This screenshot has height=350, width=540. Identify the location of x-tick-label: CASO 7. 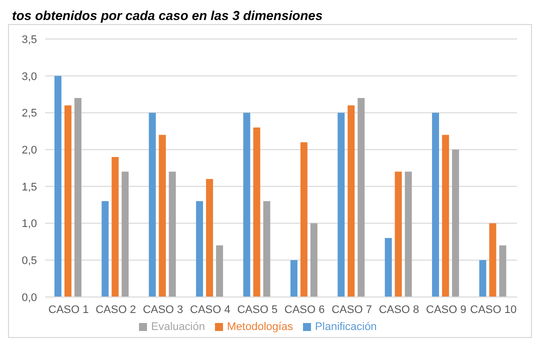
(352, 310).